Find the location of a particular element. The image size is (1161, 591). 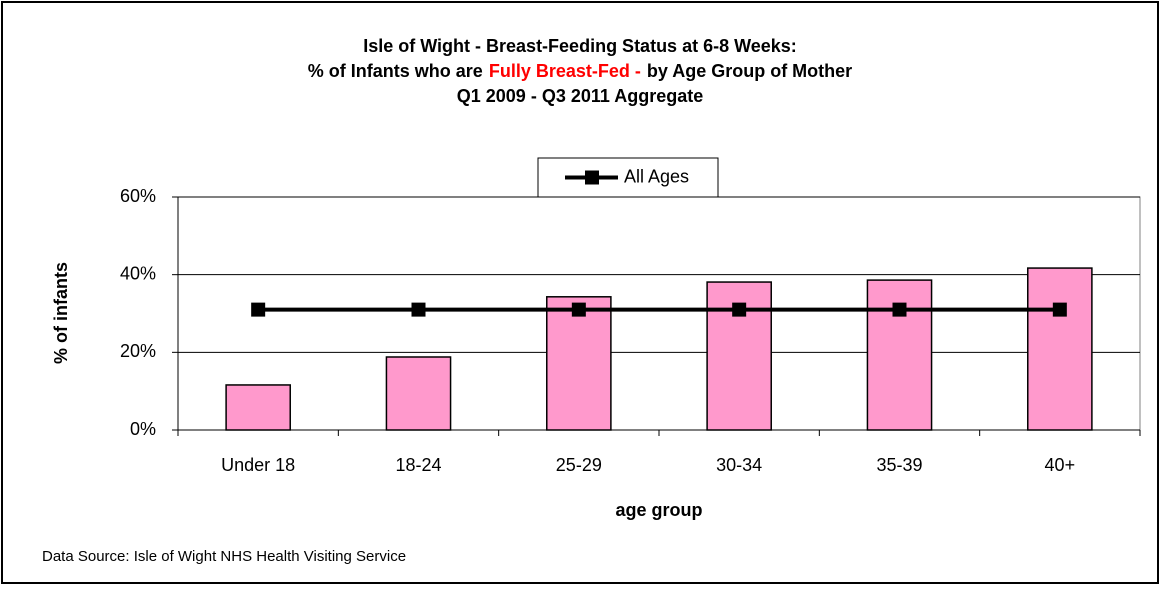

x-tick-label: 25-29 is located at coordinates (579, 465).